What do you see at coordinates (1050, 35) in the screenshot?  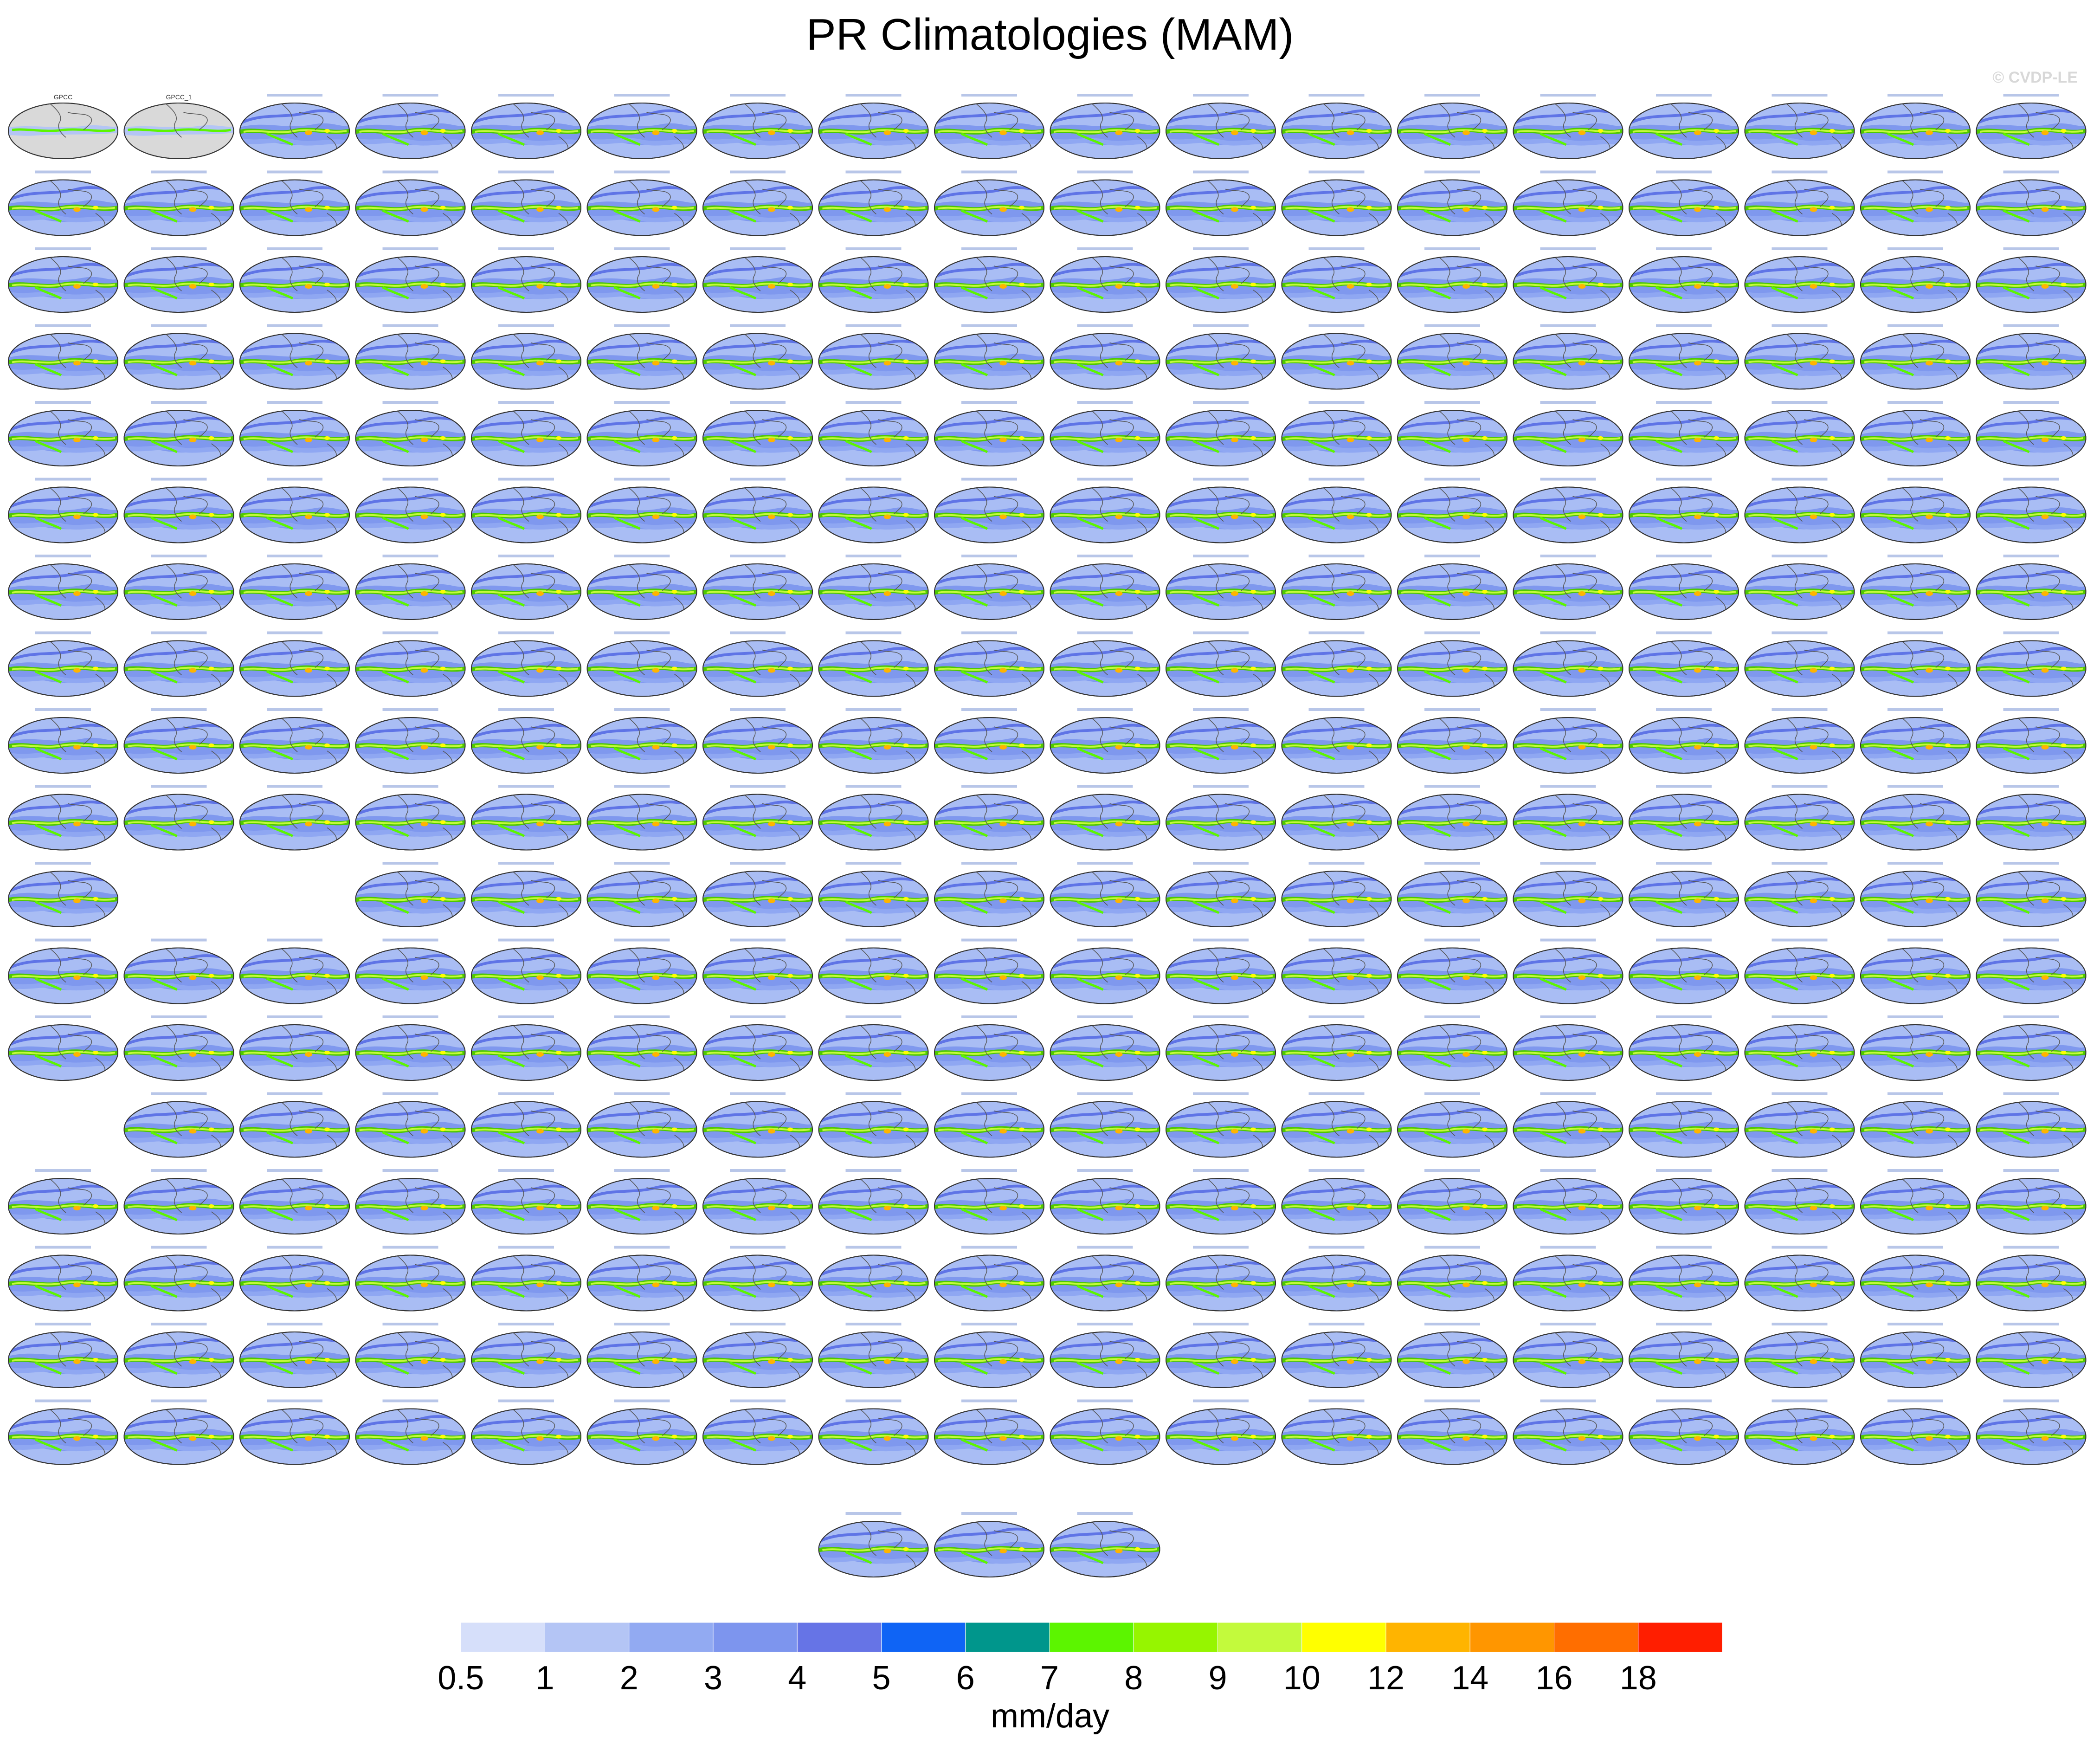 I see `chart-title: PR Climatologies (MAM)` at bounding box center [1050, 35].